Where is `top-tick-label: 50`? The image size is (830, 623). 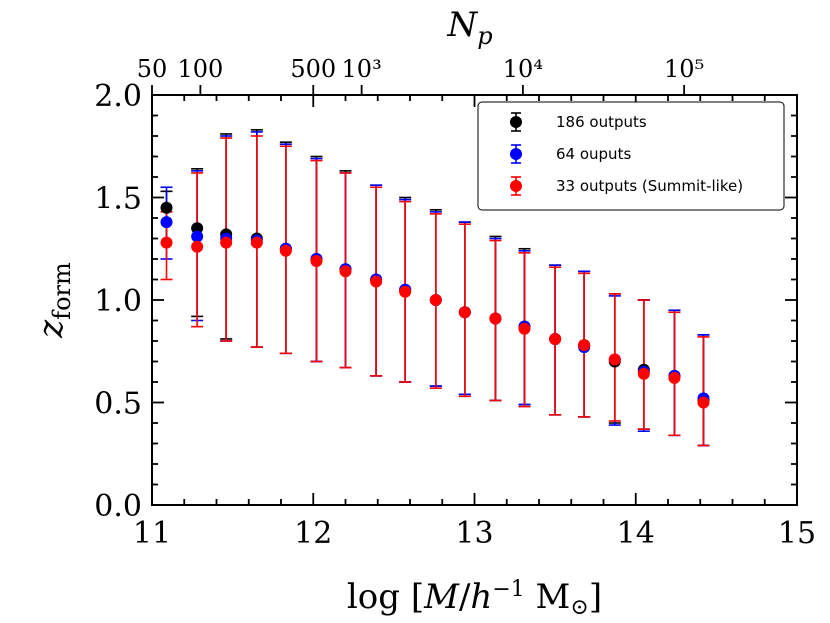
top-tick-label: 50 is located at coordinates (152, 69).